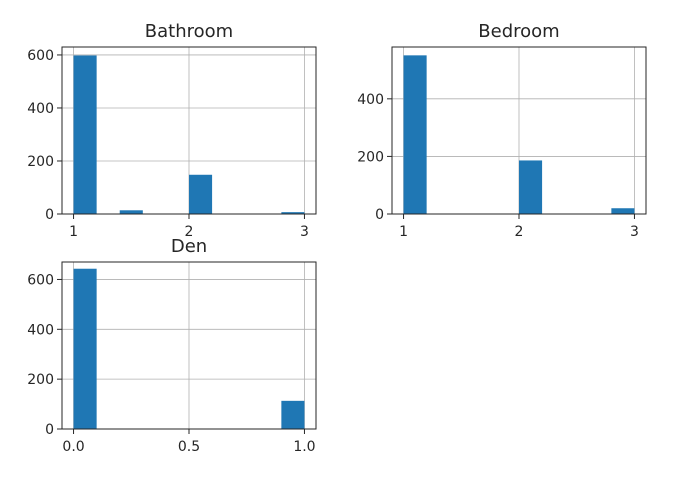  I want to click on bathroom-title: Bathroom, so click(189, 31).